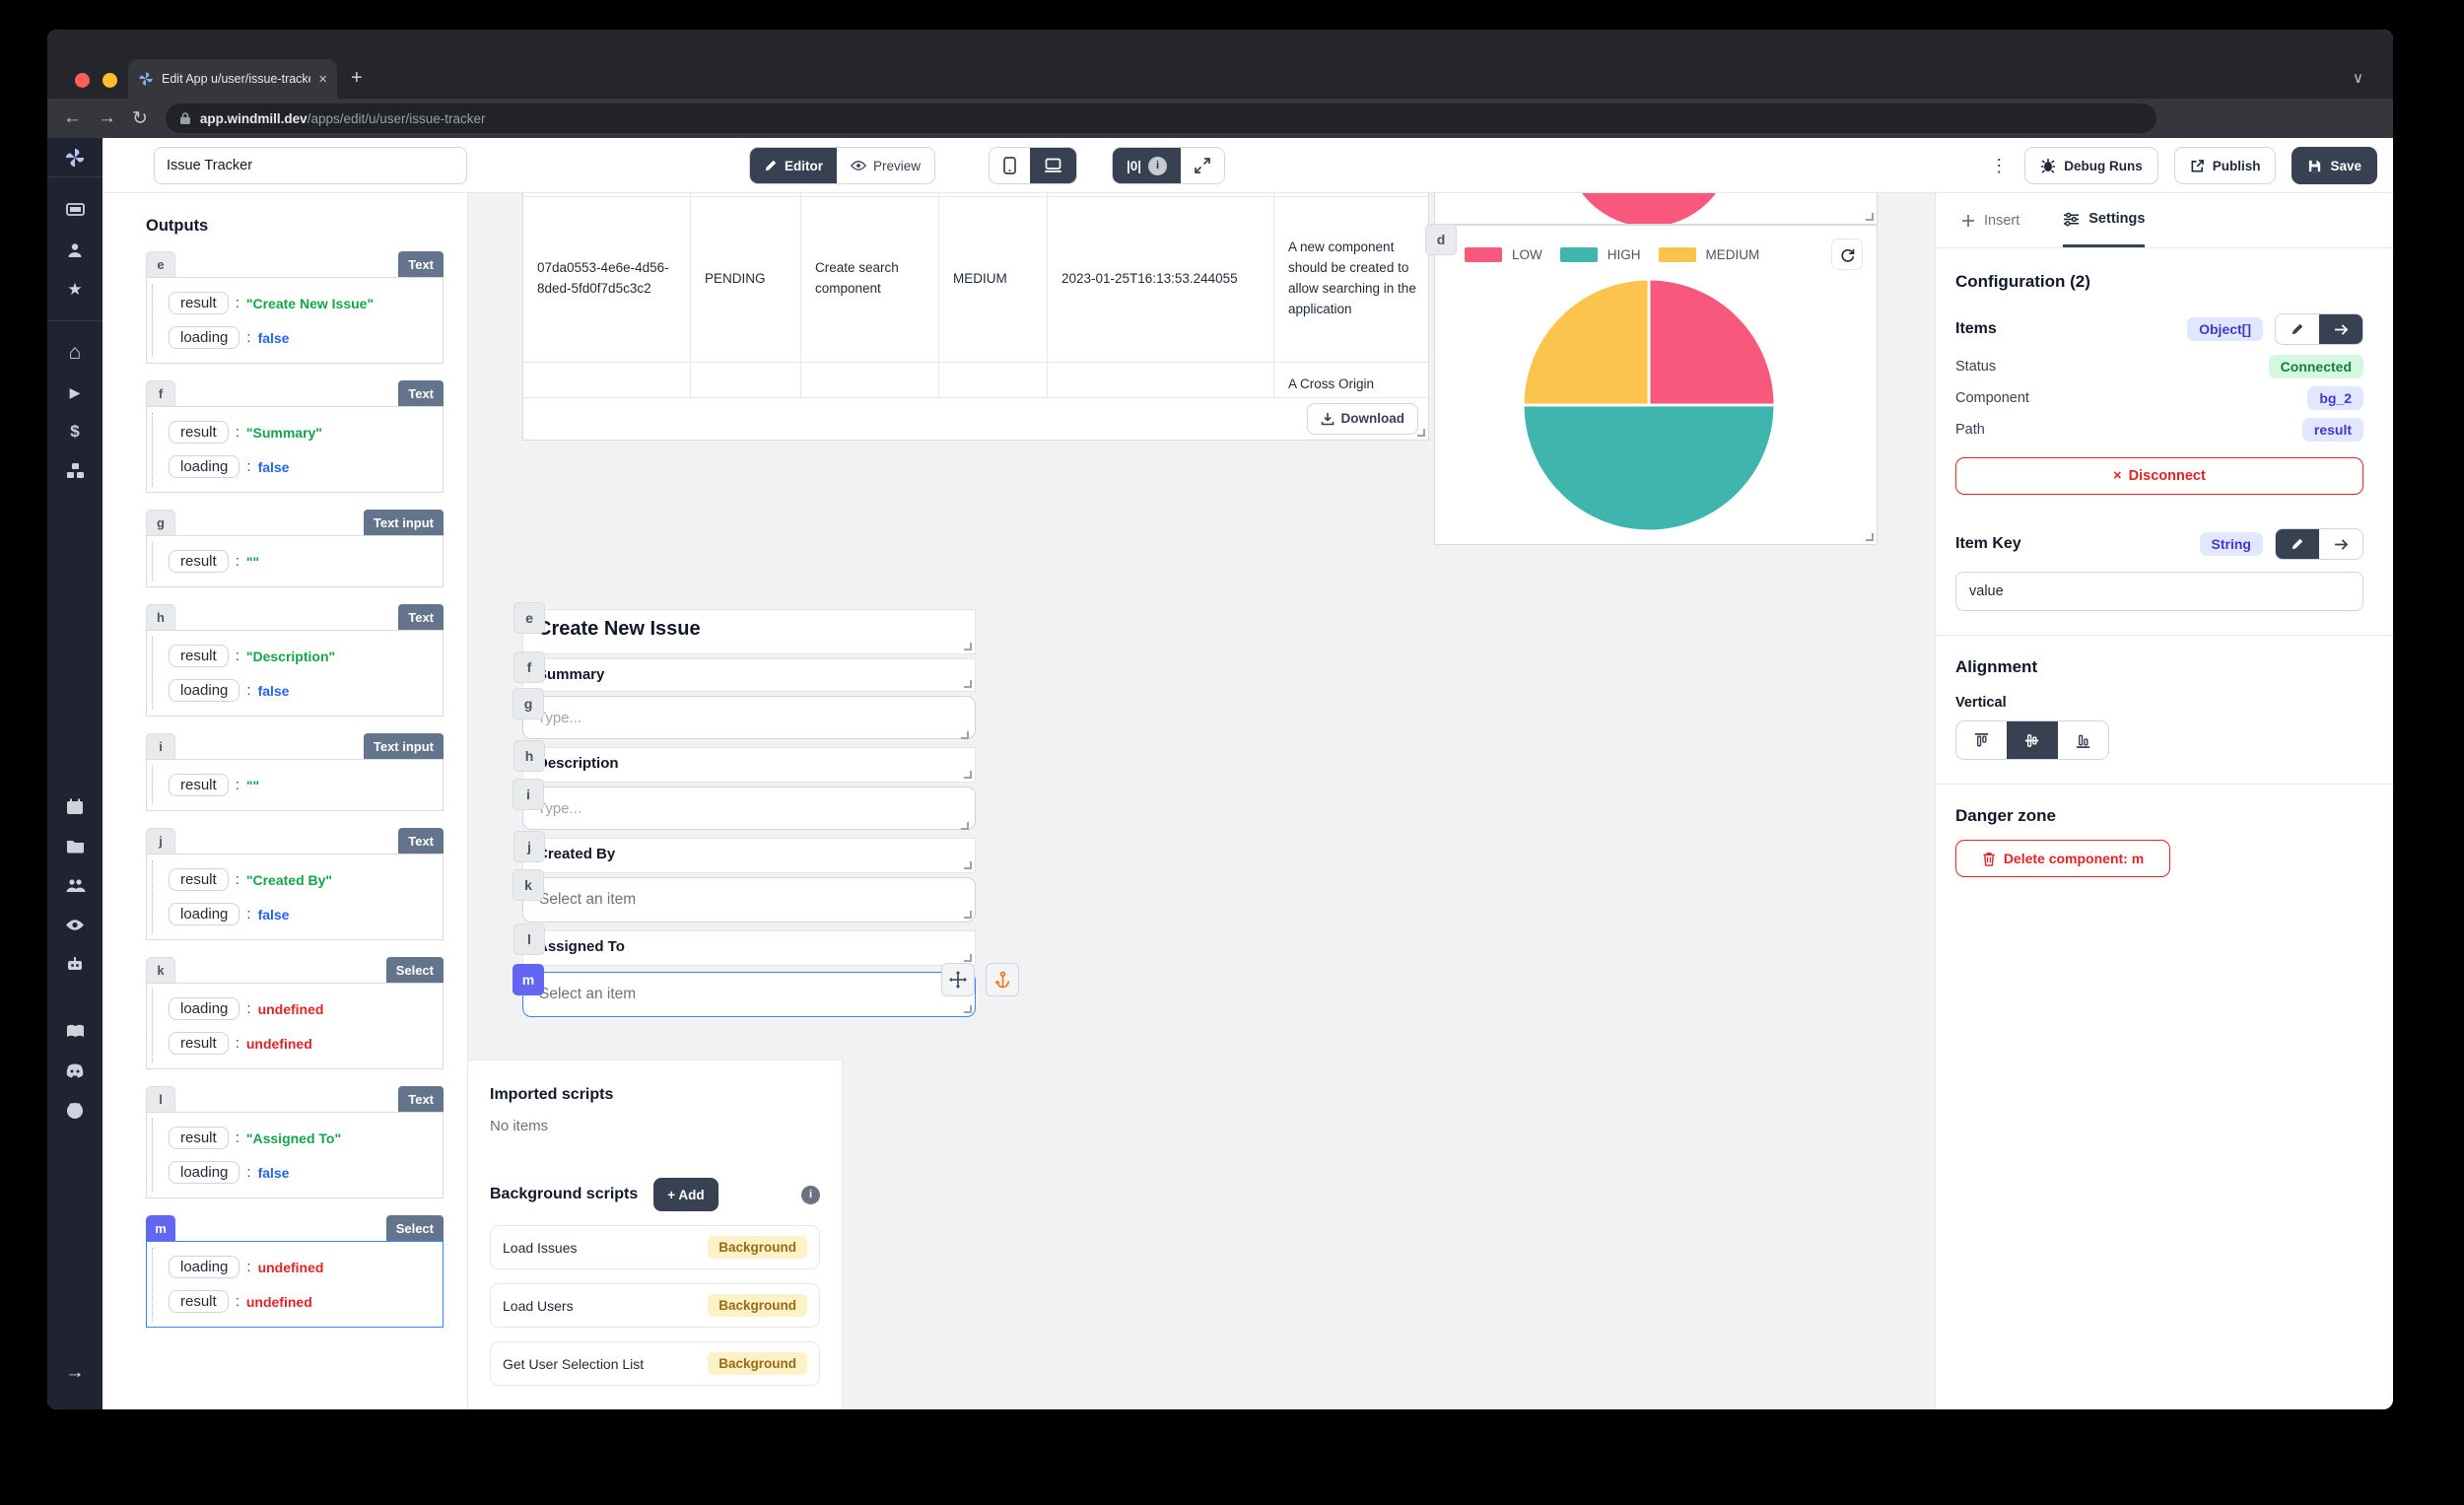 The width and height of the screenshot is (2464, 1505). What do you see at coordinates (75, 431) in the screenshot?
I see `variables-icon: $` at bounding box center [75, 431].